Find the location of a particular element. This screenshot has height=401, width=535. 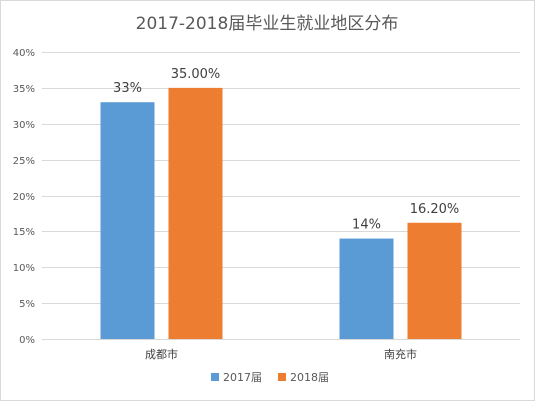

y-axis-ticks: 0% 5% 10% 15% 20% 25% 30% 35% 40% is located at coordinates (24, 197).